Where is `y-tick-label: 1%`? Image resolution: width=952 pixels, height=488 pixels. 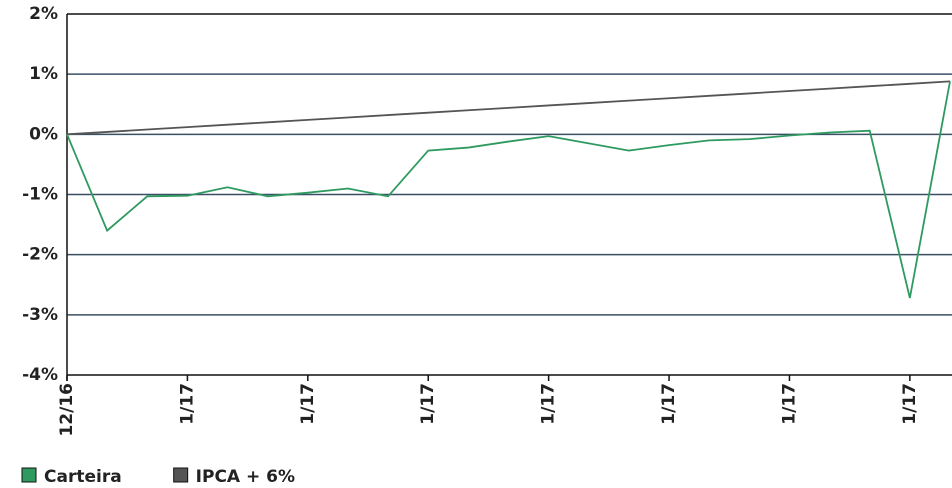 y-tick-label: 1% is located at coordinates (43, 74).